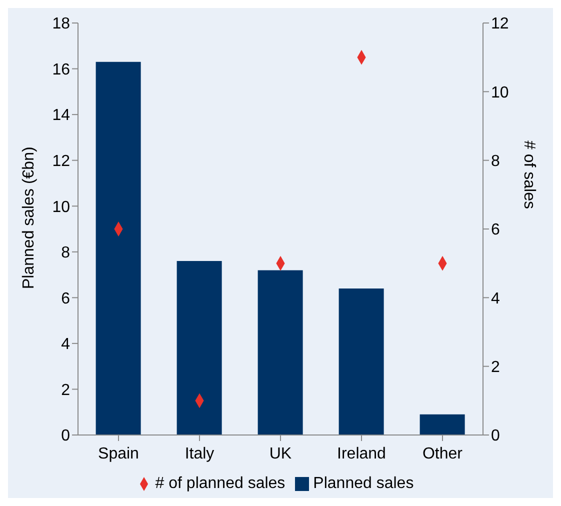  What do you see at coordinates (500, 93) in the screenshot?
I see `y2-tick-label: 10` at bounding box center [500, 93].